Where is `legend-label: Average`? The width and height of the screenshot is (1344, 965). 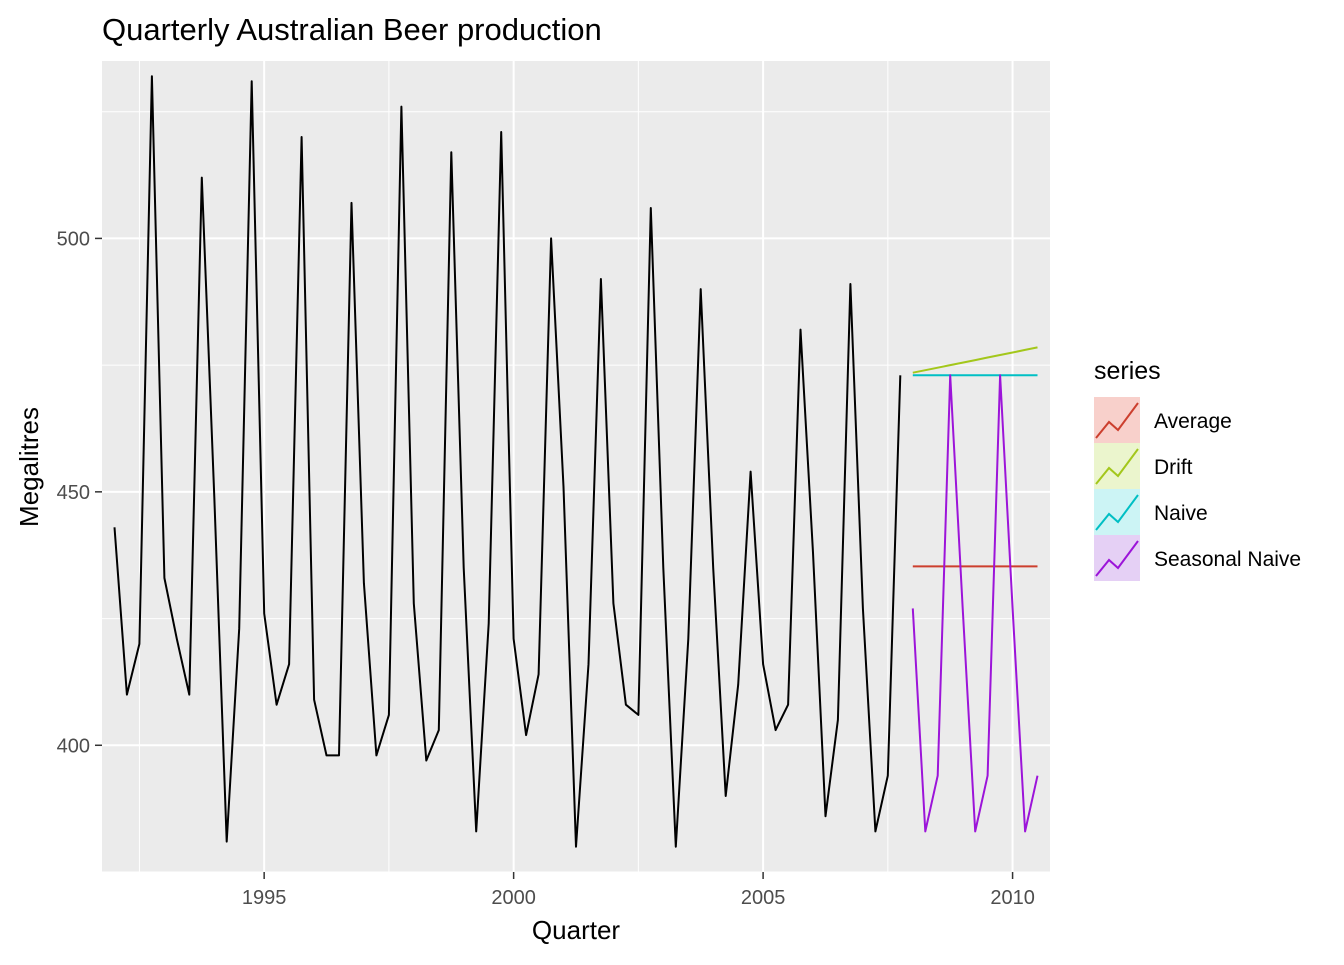 legend-label: Average is located at coordinates (1193, 421).